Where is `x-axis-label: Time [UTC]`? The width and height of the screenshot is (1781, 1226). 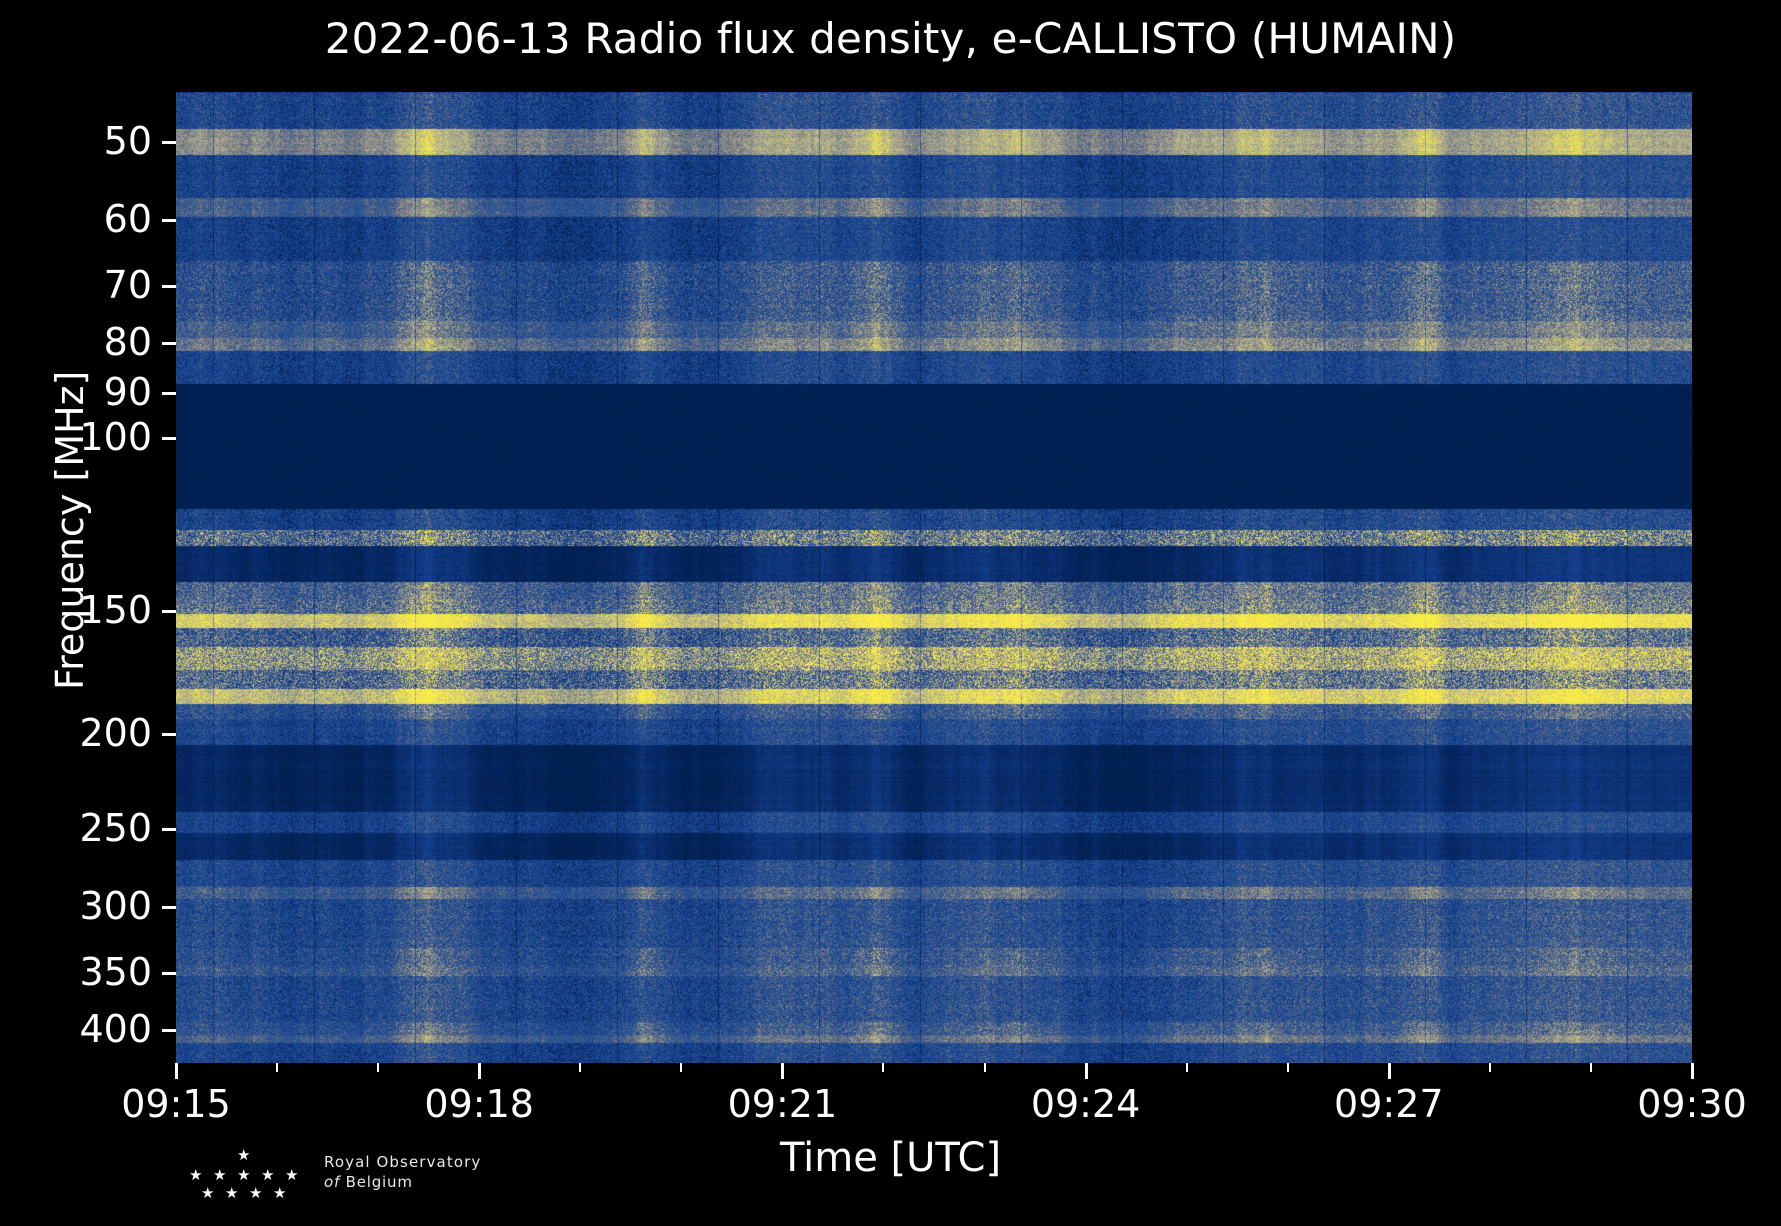 x-axis-label: Time [UTC] is located at coordinates (890, 1158).